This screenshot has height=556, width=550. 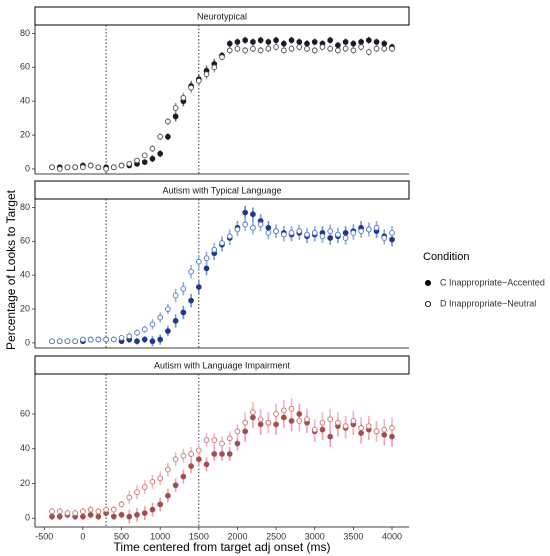 I want to click on strip, so click(x=222, y=190).